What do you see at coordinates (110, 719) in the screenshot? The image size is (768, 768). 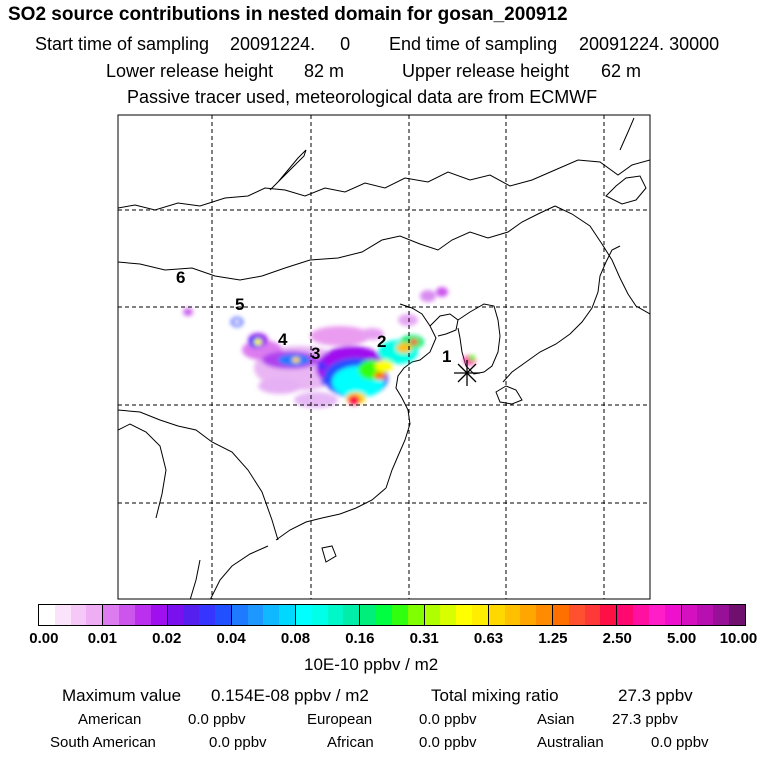 I see `american-label: American` at bounding box center [110, 719].